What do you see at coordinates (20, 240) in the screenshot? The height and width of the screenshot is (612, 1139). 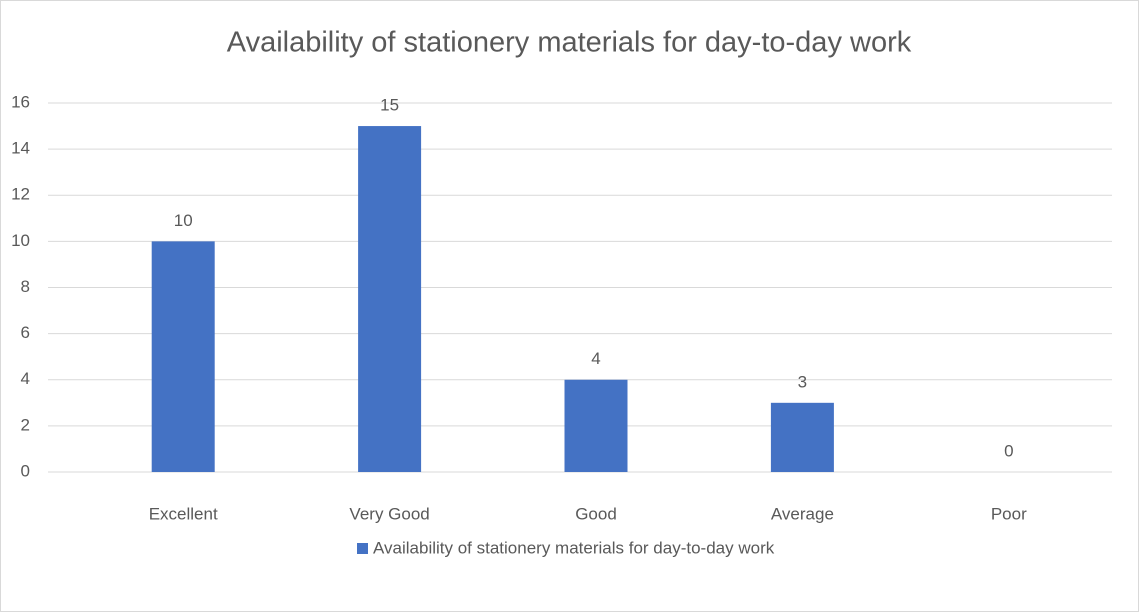 I see `y-tick-label: 10` at bounding box center [20, 240].